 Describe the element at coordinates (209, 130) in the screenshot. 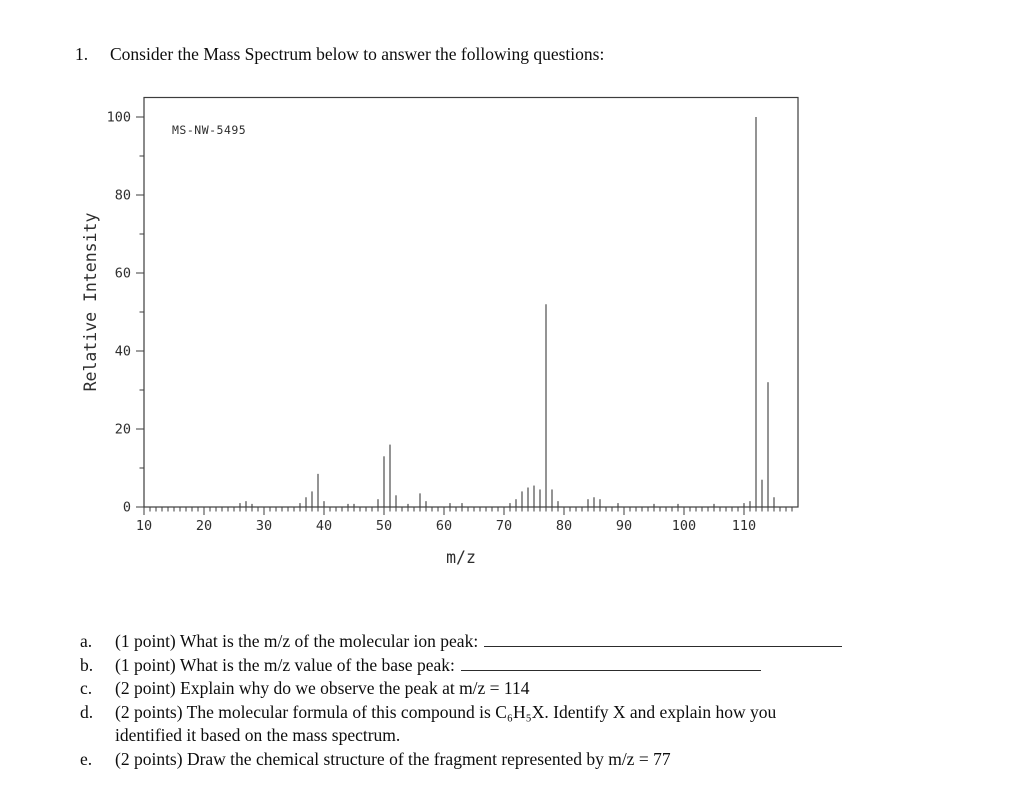

I see `spectrum-id-label: MS-NW-5495` at that location.